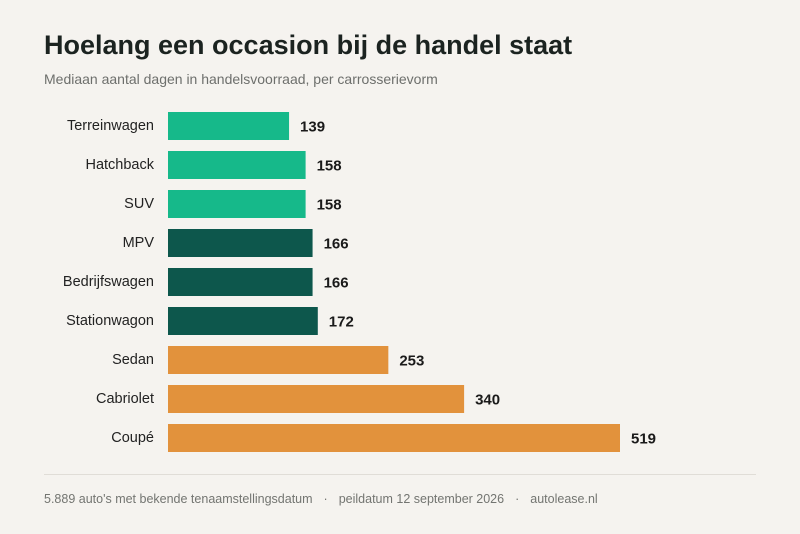  Describe the element at coordinates (421, 499) in the screenshot. I see `footer-date: peildatum 12 september 2026` at that location.